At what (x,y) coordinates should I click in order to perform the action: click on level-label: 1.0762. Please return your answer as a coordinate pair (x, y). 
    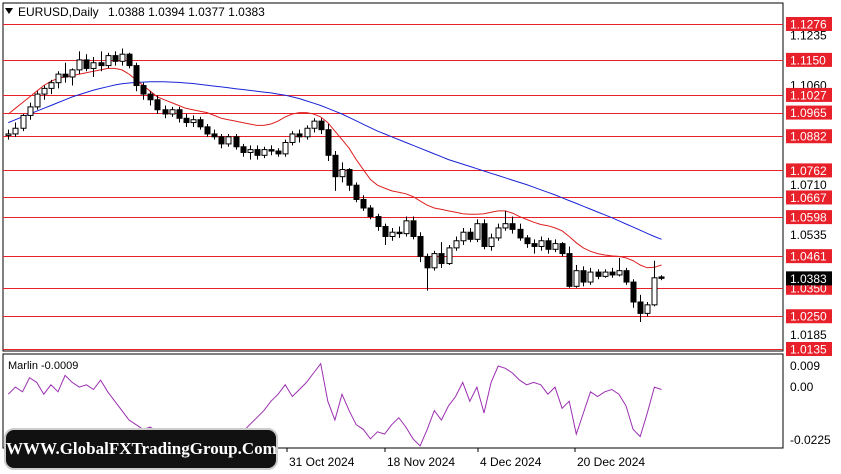
    Looking at the image, I should click on (808, 171).